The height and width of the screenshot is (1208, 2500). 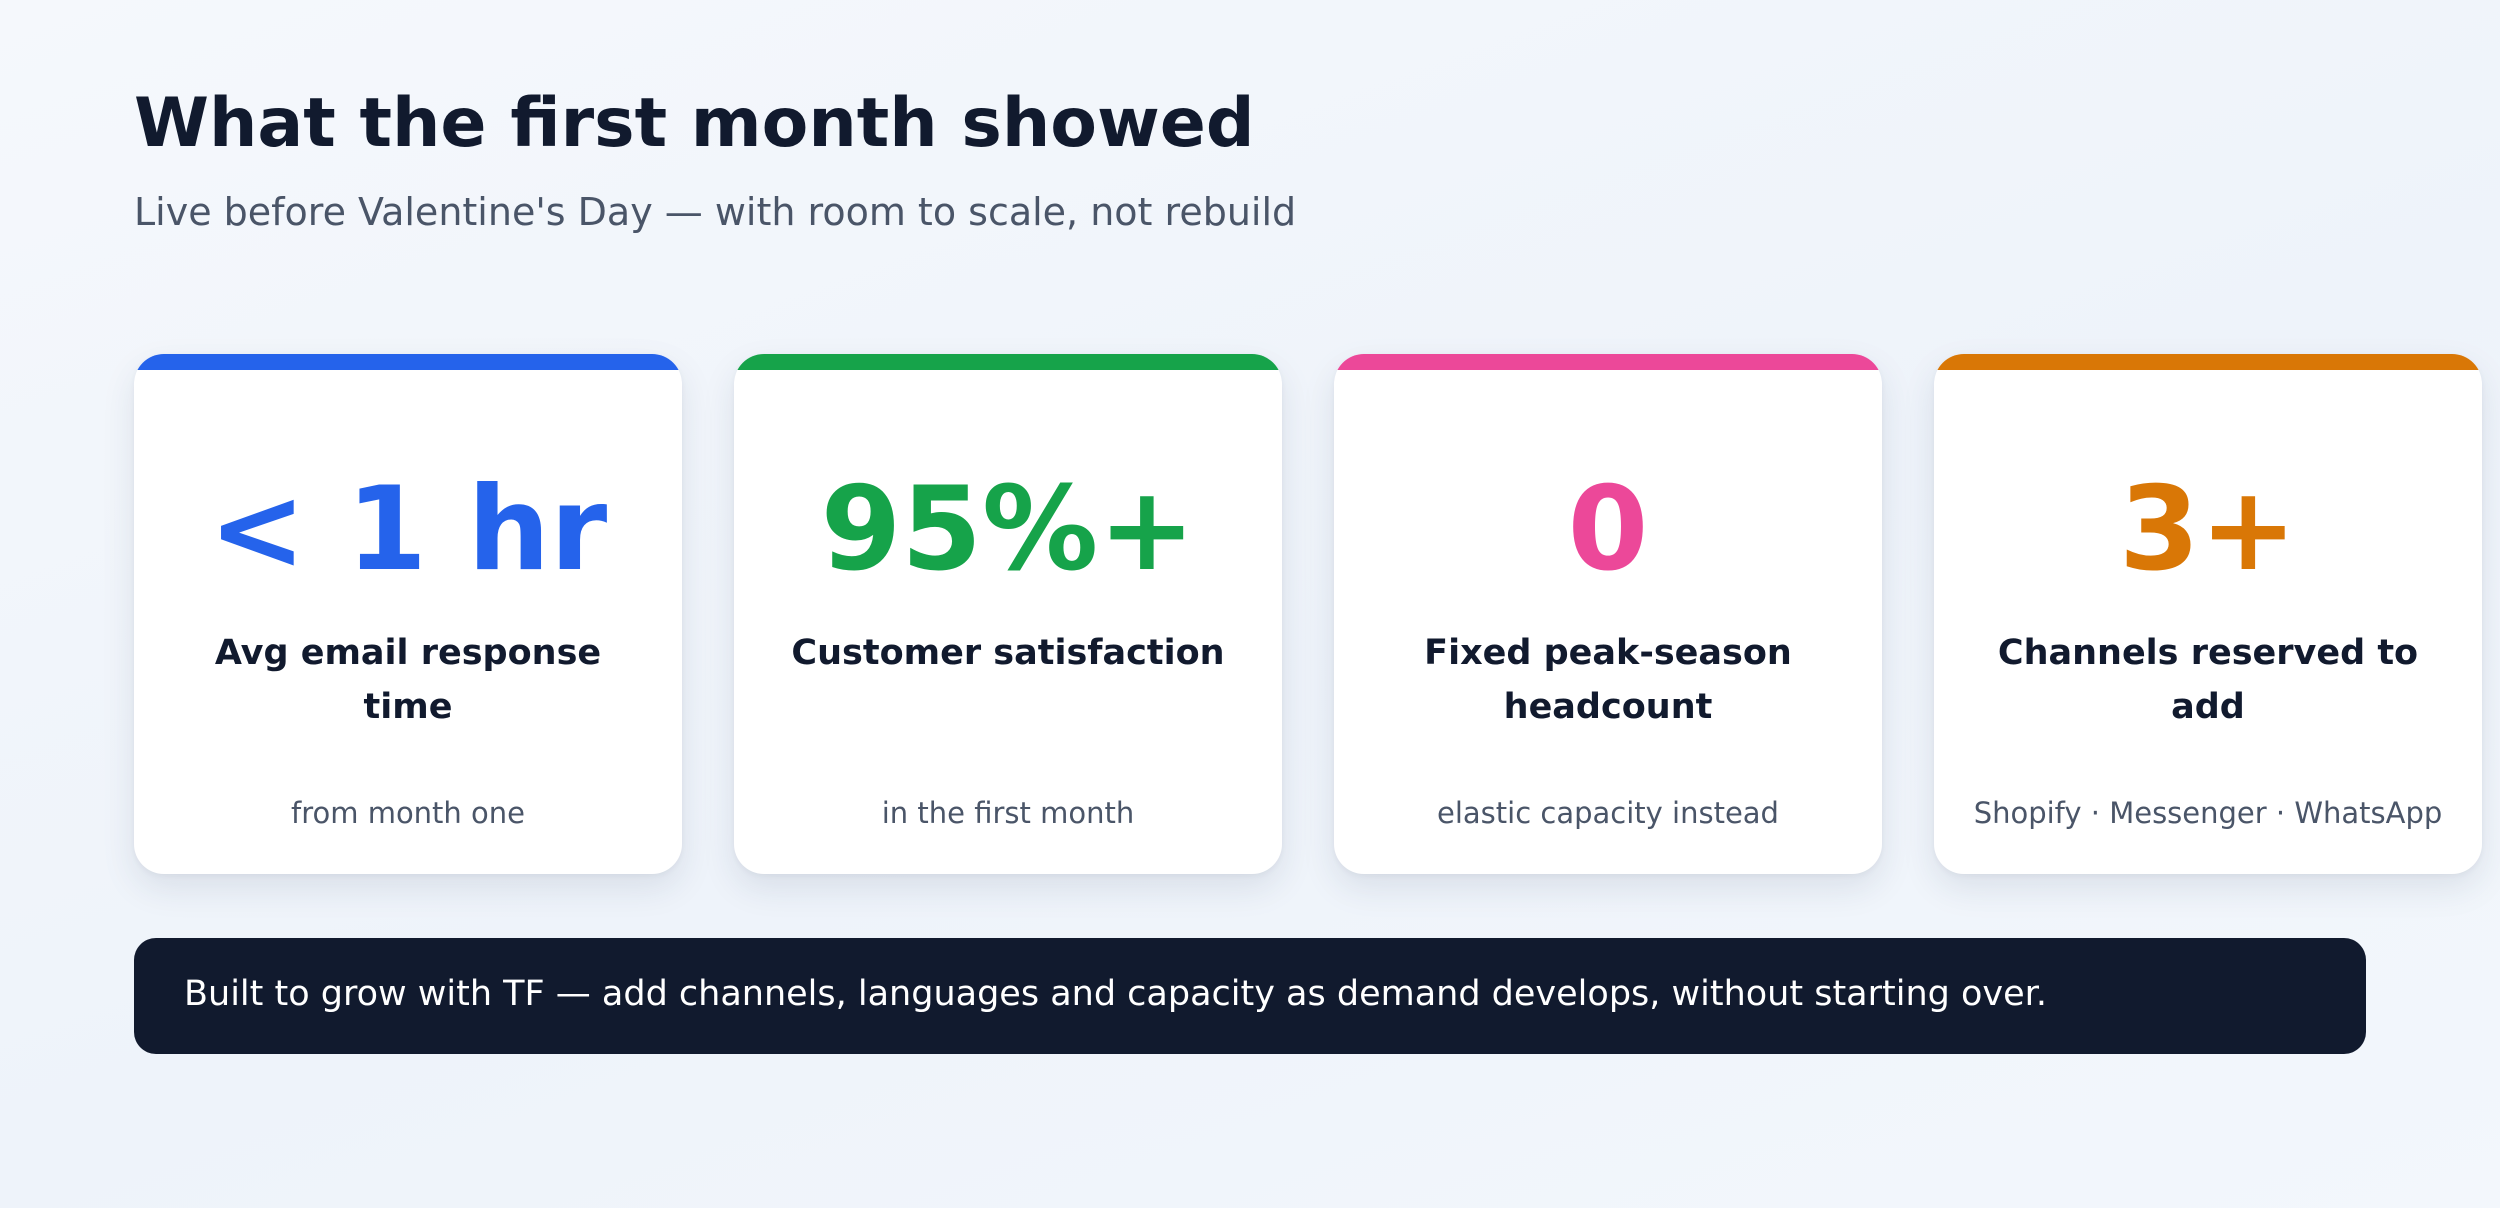 I want to click on metric-note: Shopify · Messenger · WhatsApp, so click(x=2208, y=813).